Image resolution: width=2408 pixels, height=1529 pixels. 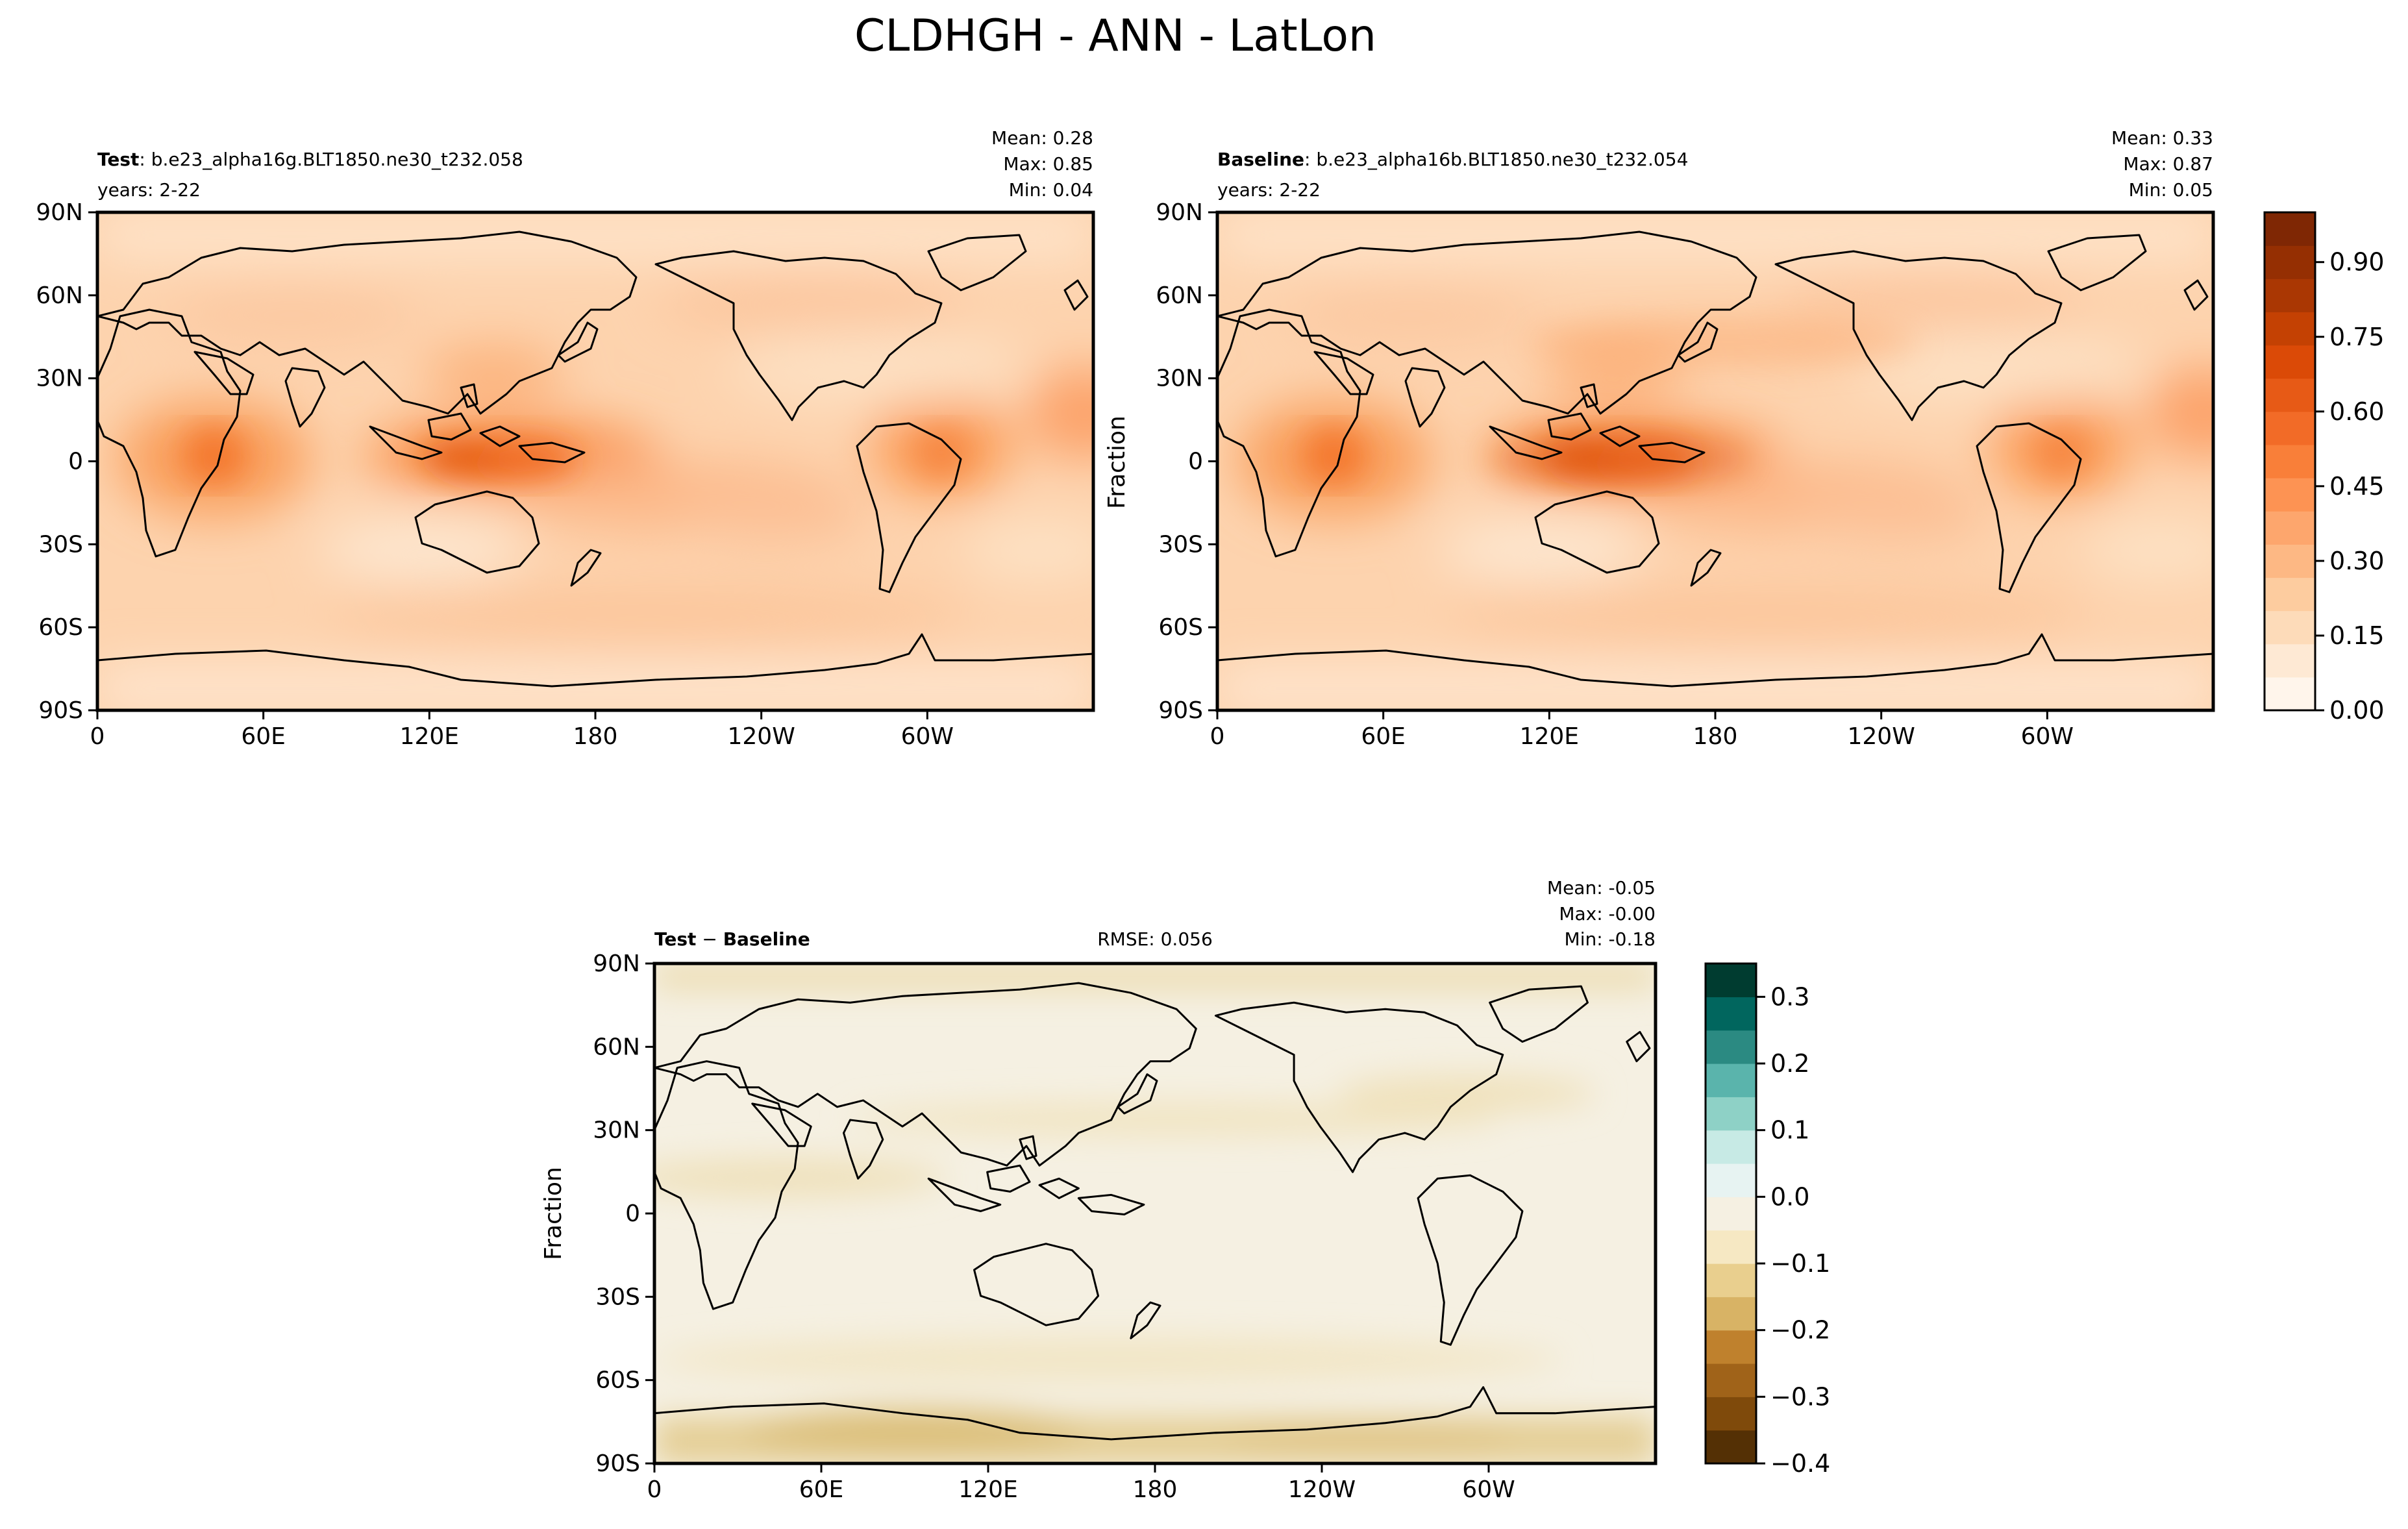 What do you see at coordinates (1042, 138) in the screenshot?
I see `panel-test-mean: Mean: 0.28` at bounding box center [1042, 138].